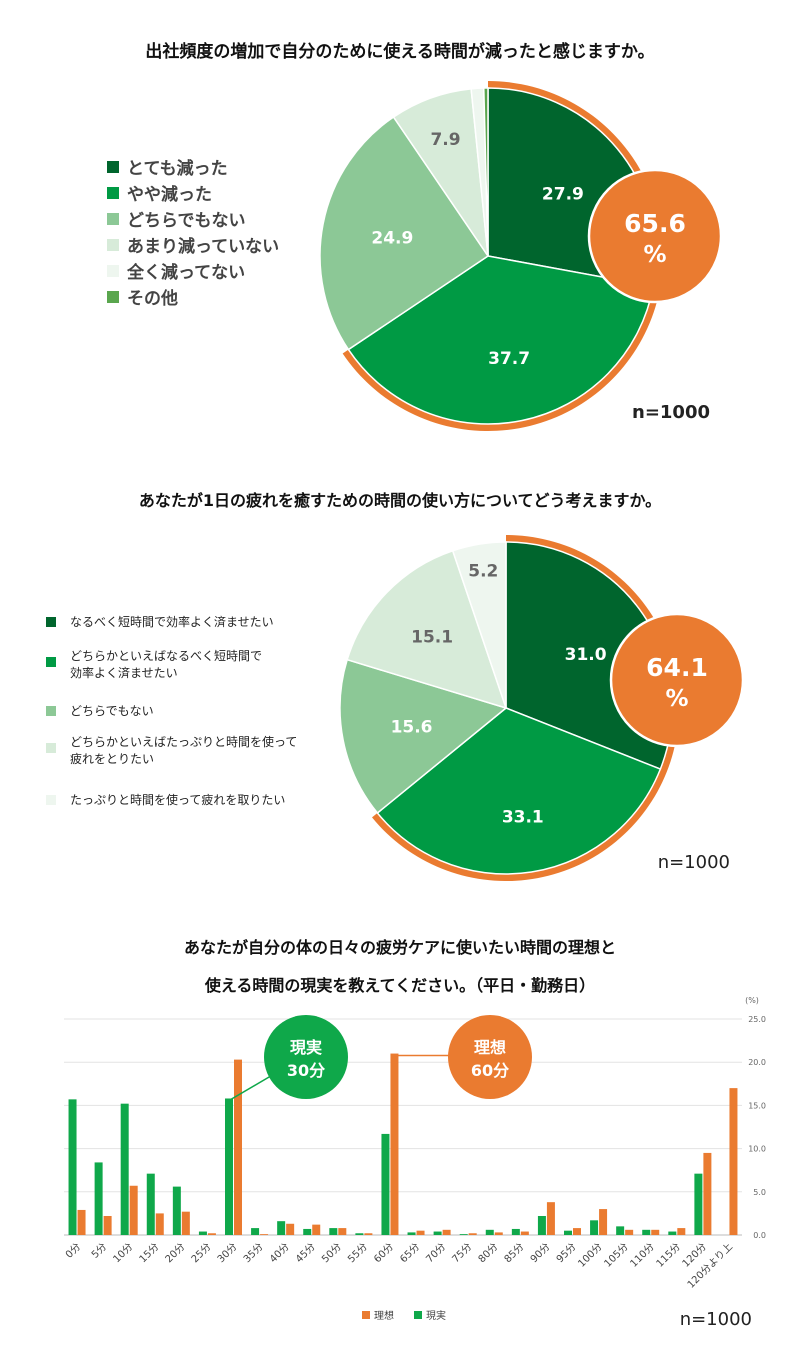  What do you see at coordinates (616, 1255) in the screenshot?
I see `x-tick-label: 105分` at bounding box center [616, 1255].